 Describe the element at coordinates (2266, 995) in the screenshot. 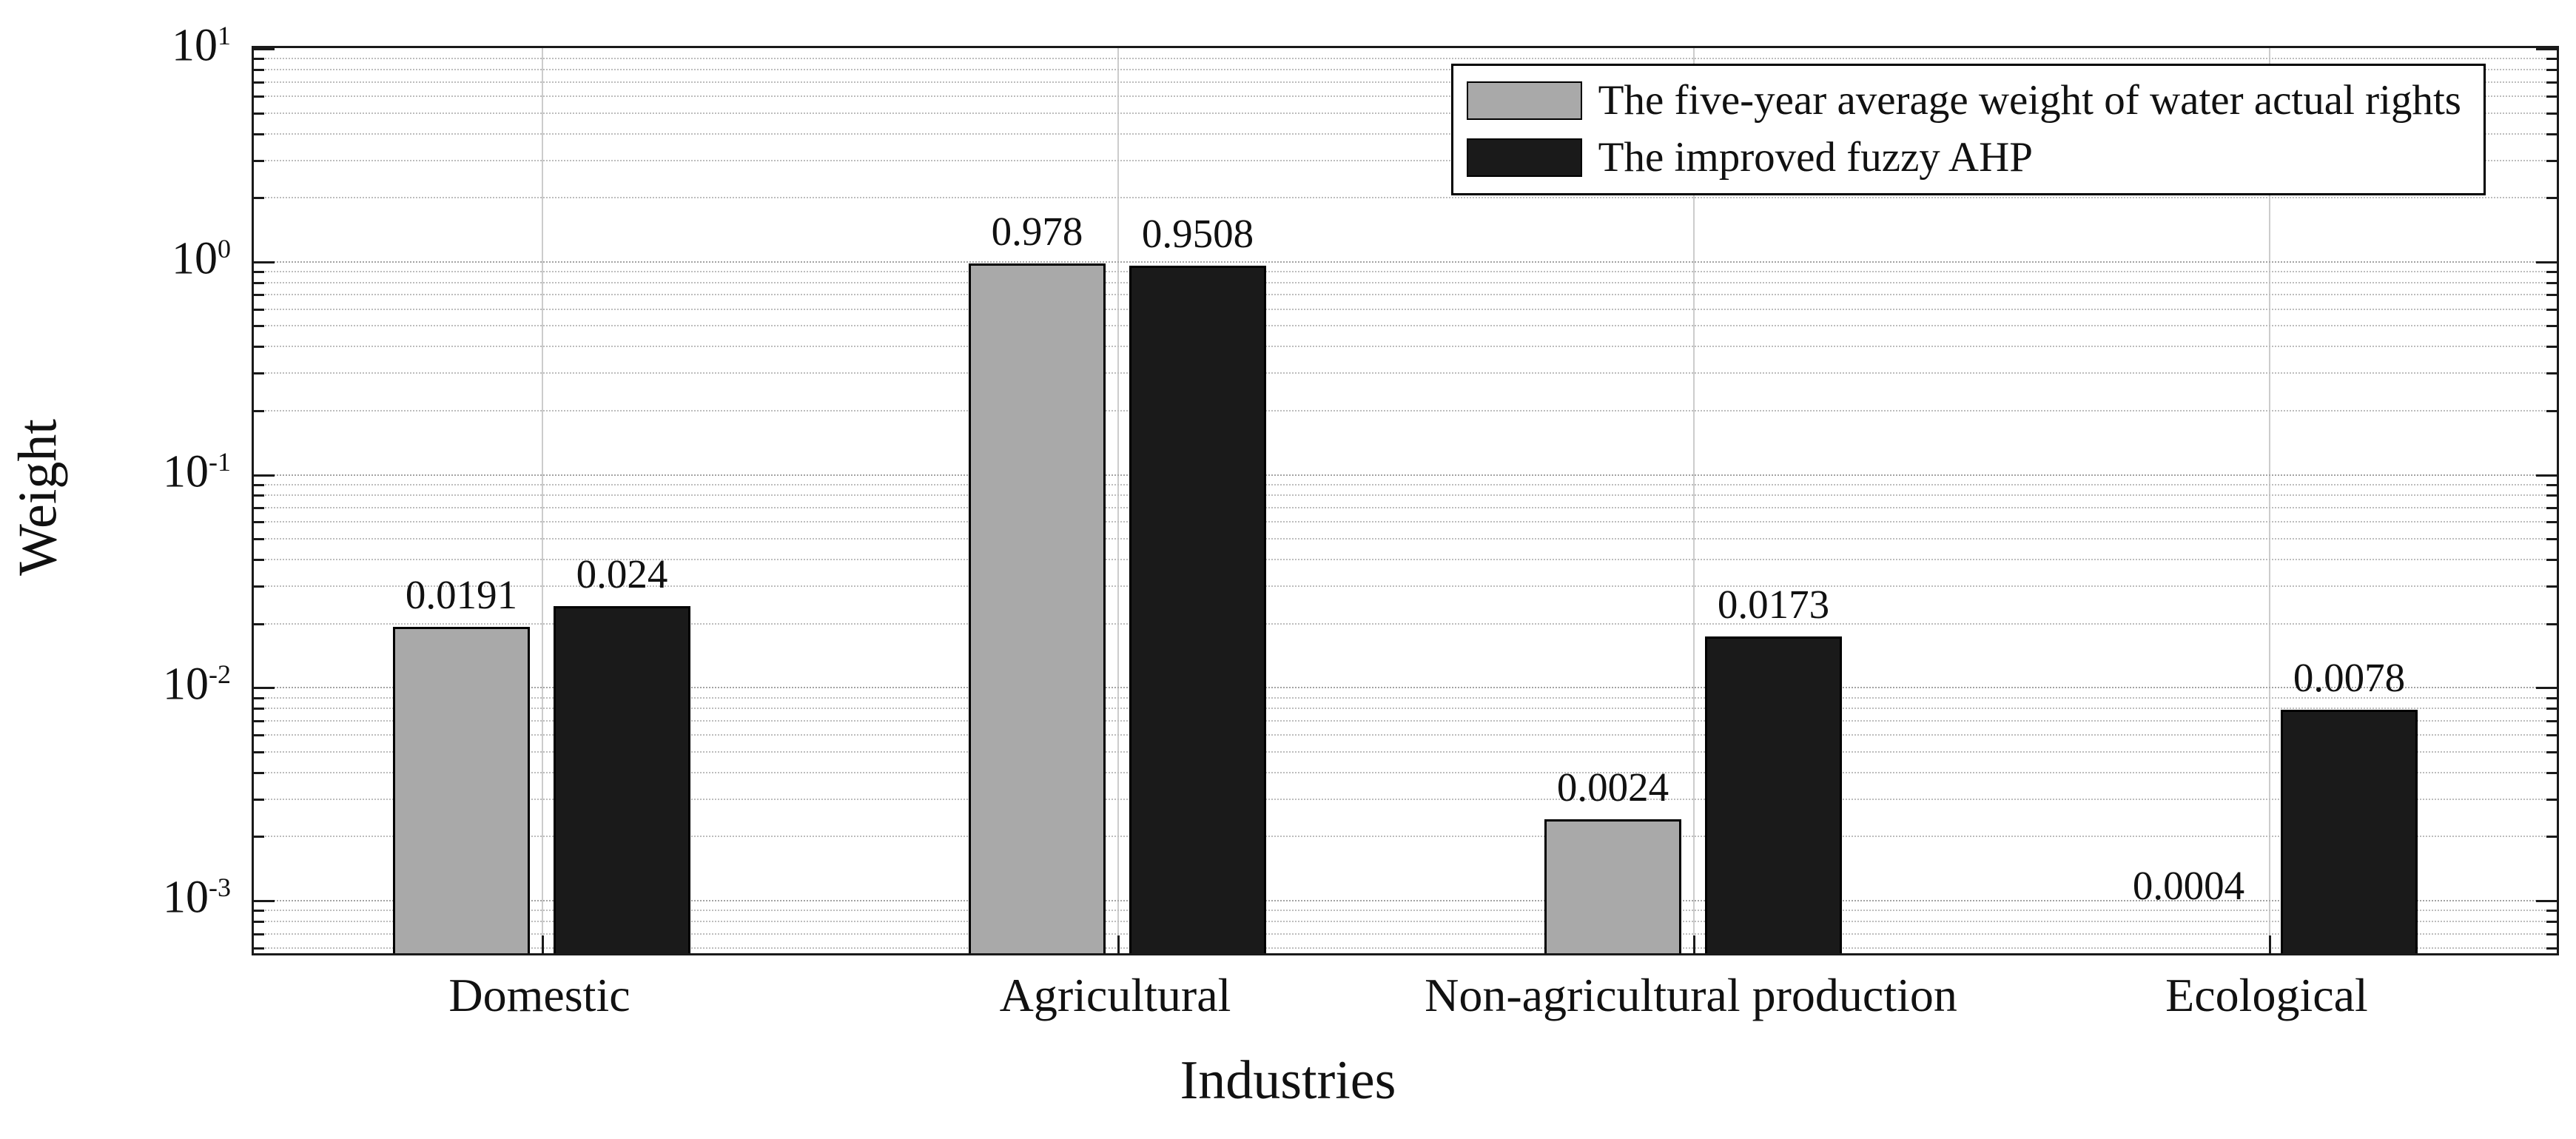

I see `x-tick-label: Ecological` at that location.